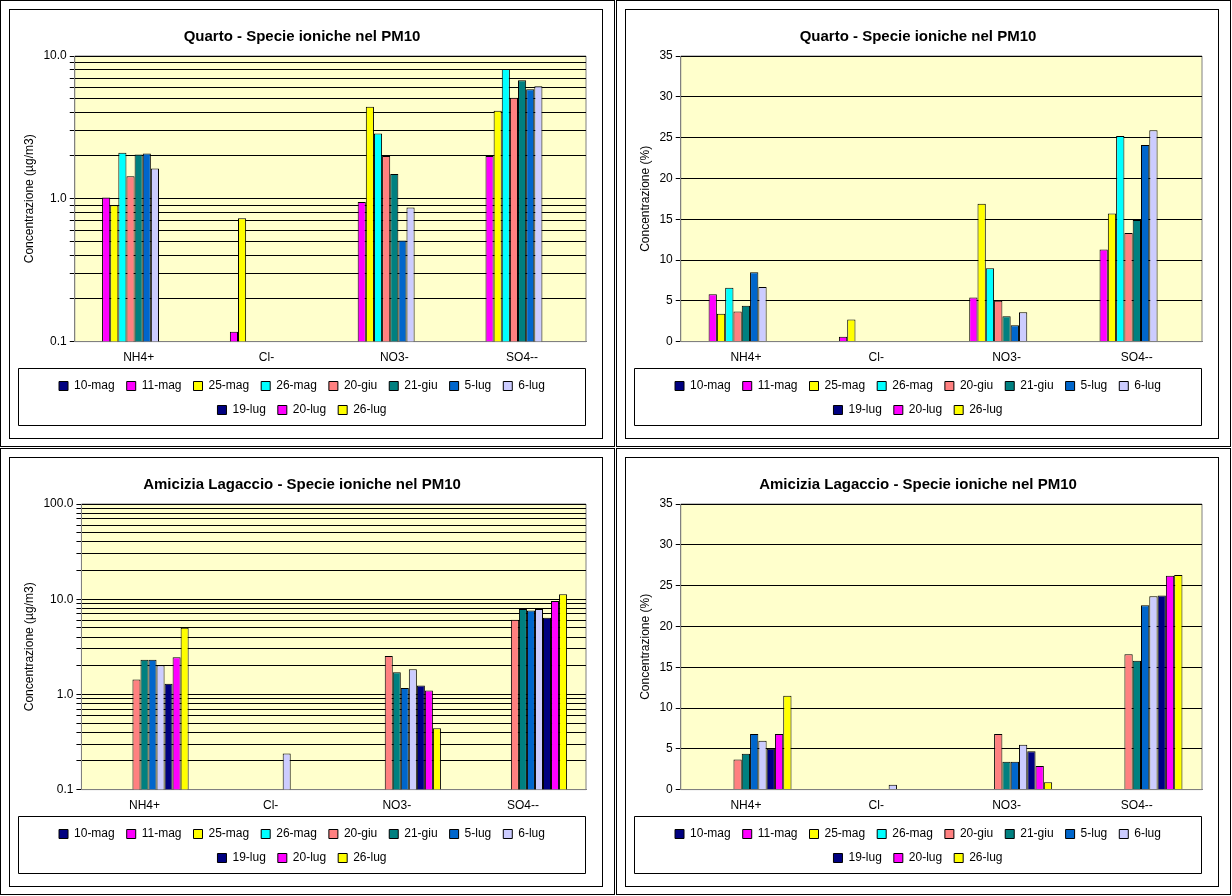 This screenshot has width=1232, height=896. I want to click on y-tick-label: 100.0, so click(58, 503).